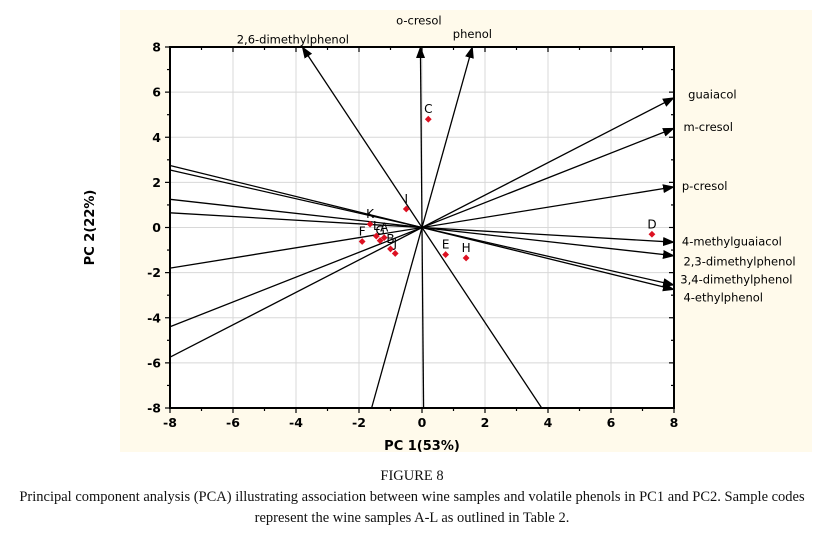 Image resolution: width=824 pixels, height=541 pixels. I want to click on y-tick-label: -4, so click(154, 317).